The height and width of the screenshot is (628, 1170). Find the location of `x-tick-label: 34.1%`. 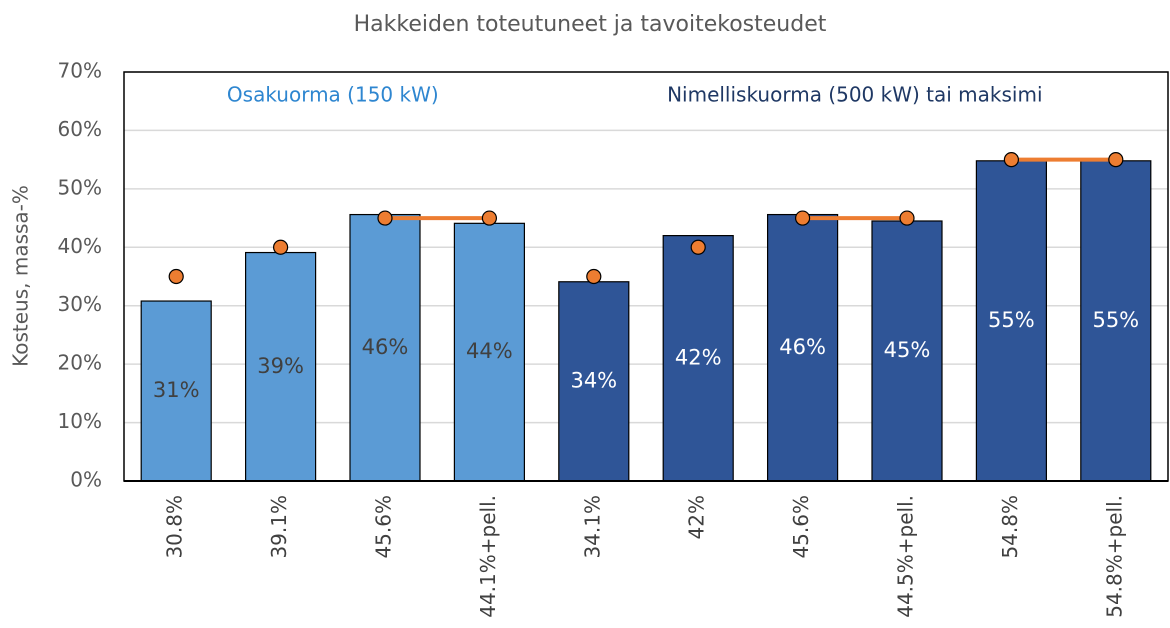

x-tick-label: 34.1% is located at coordinates (592, 527).